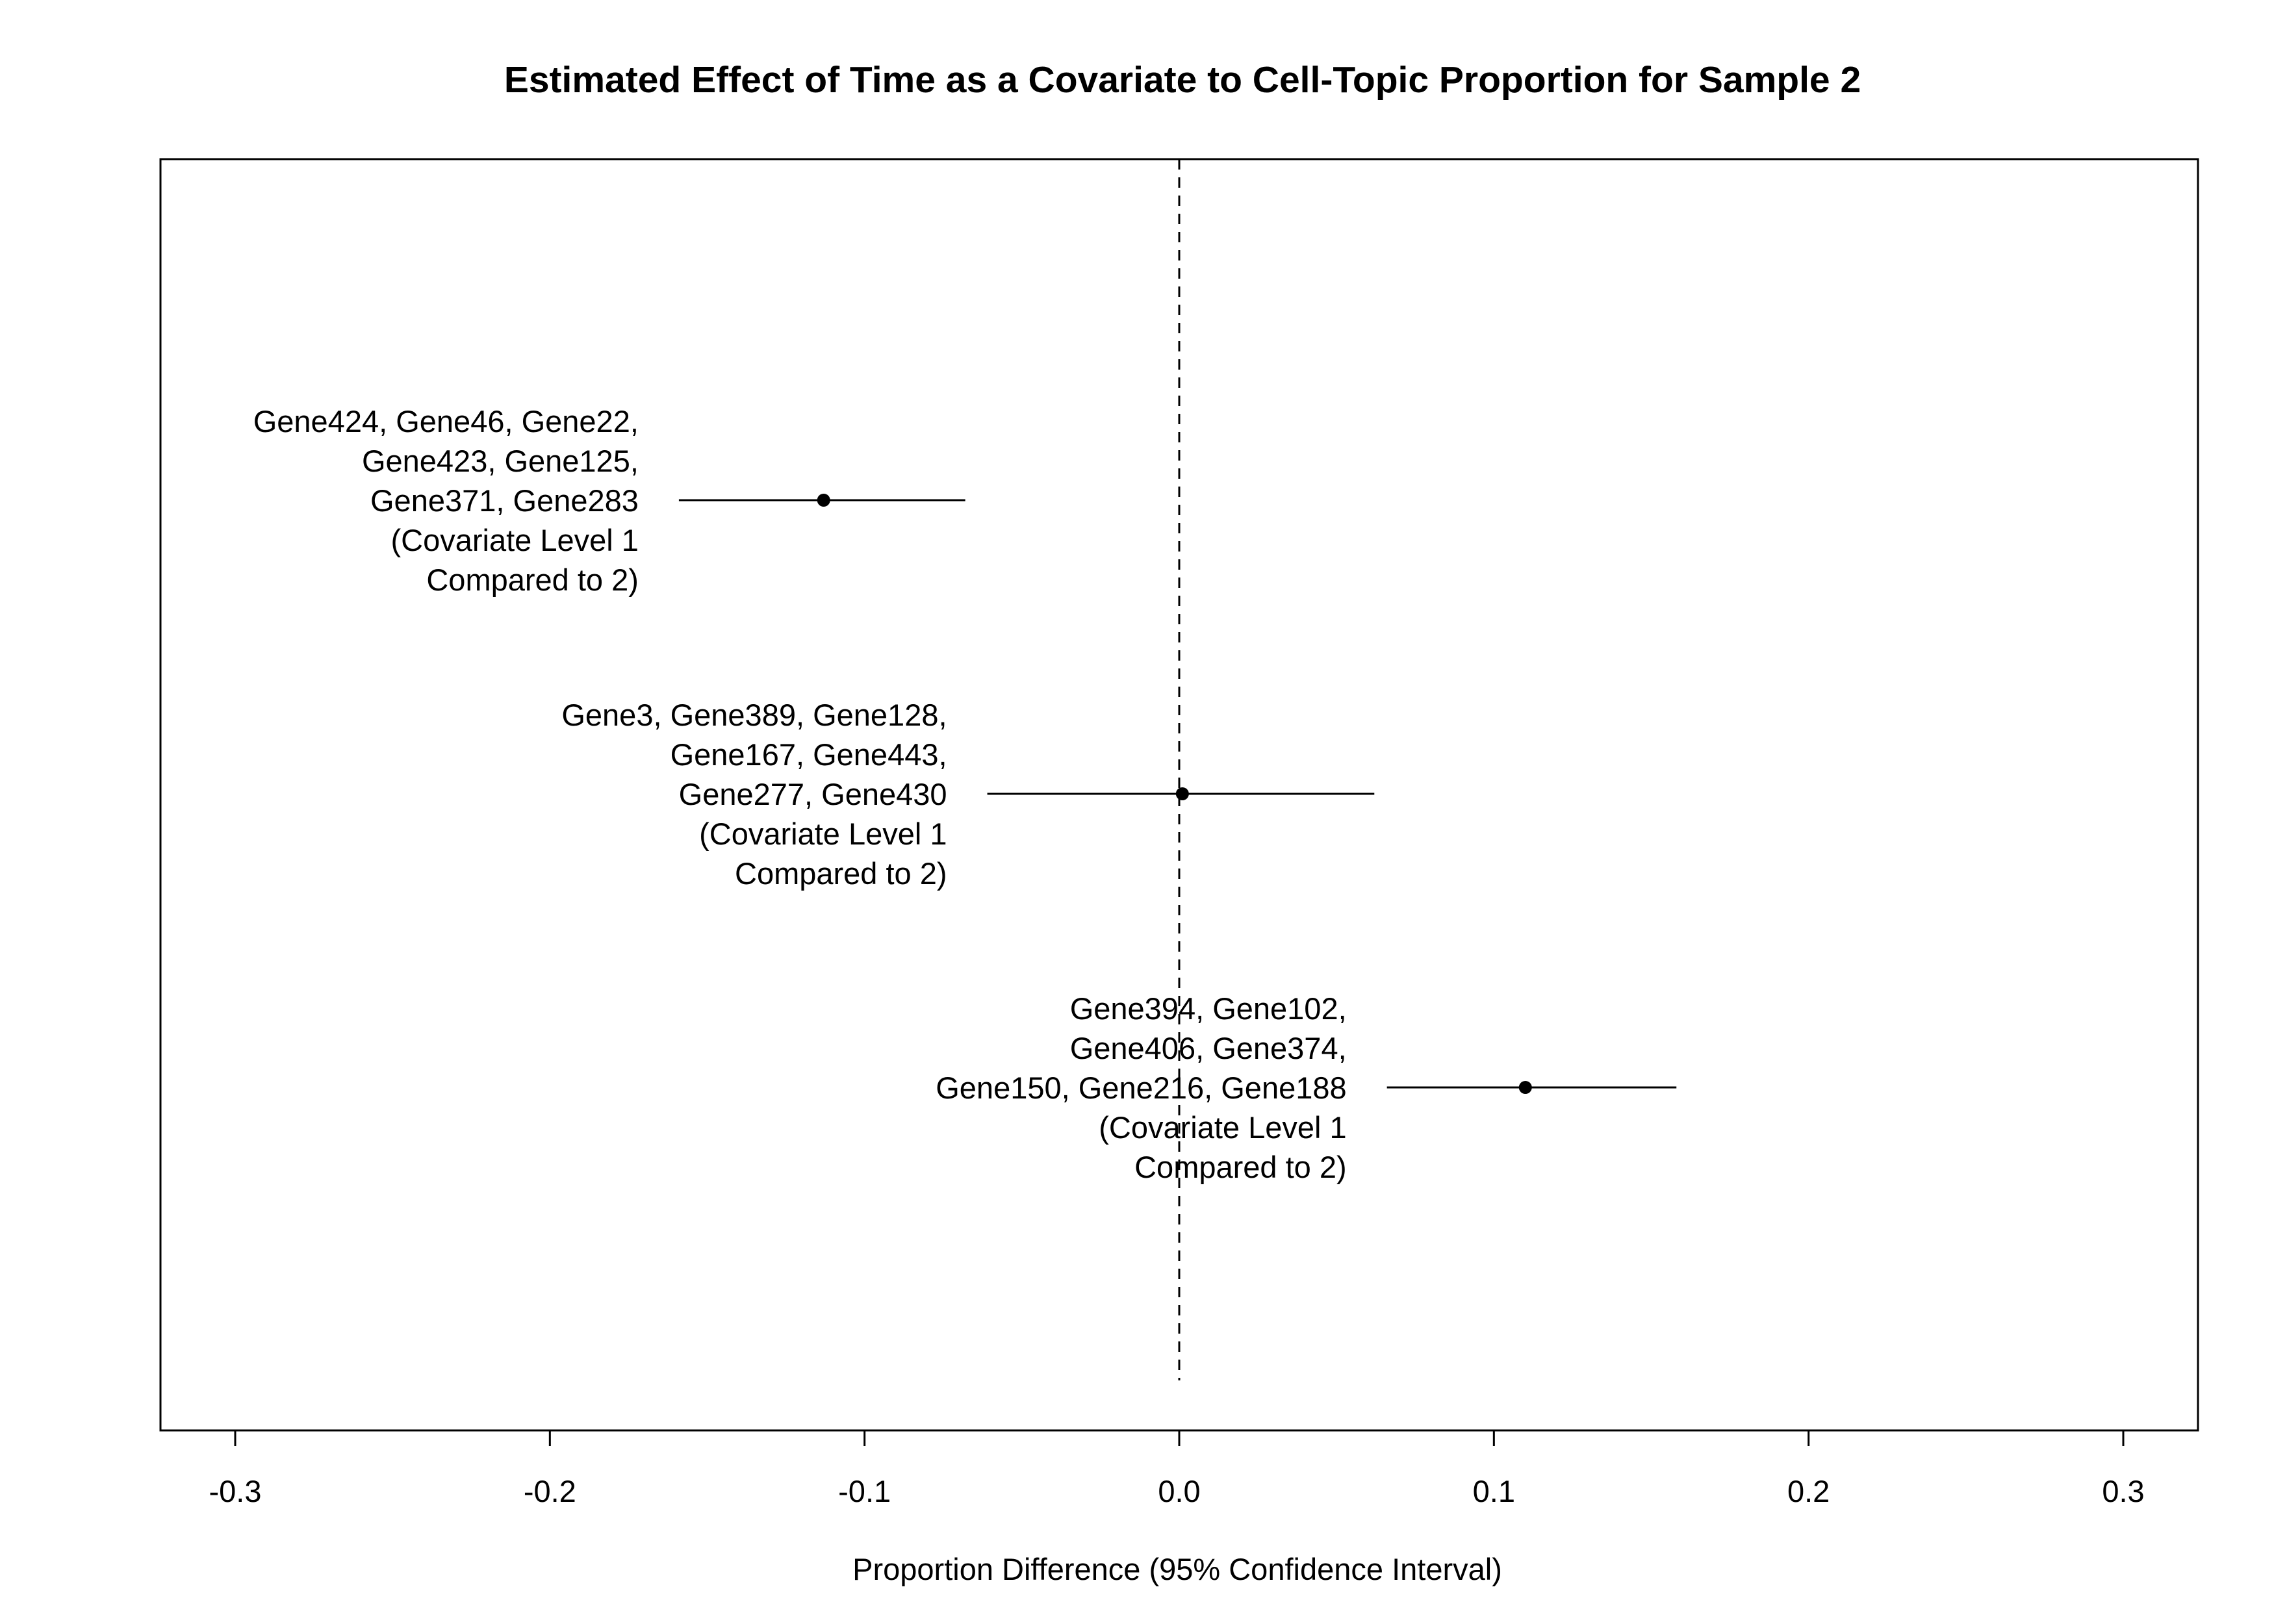  I want to click on row-label-line: Gene3, Gene389, Gene128,, so click(754, 715).